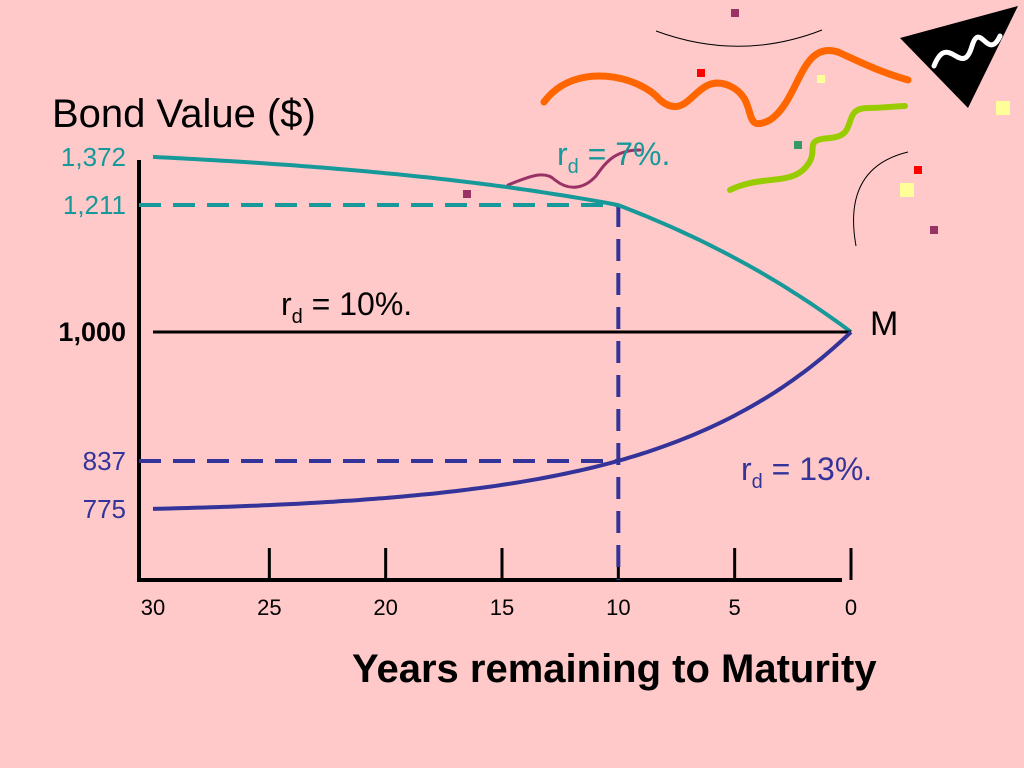  Describe the element at coordinates (959, 57) in the screenshot. I see `party-popper-icon` at that location.